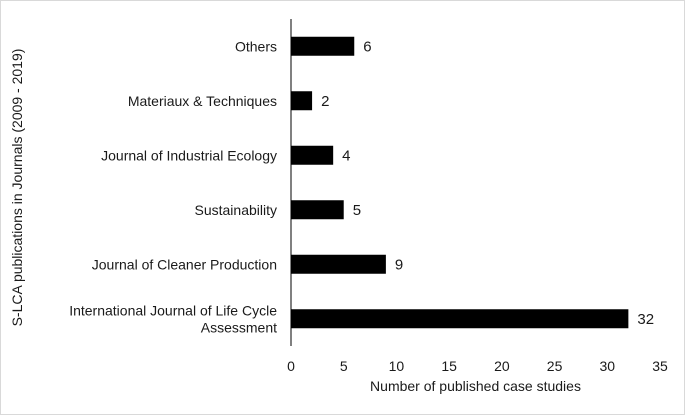  What do you see at coordinates (291, 366) in the screenshot?
I see `x-tick-label: 0` at bounding box center [291, 366].